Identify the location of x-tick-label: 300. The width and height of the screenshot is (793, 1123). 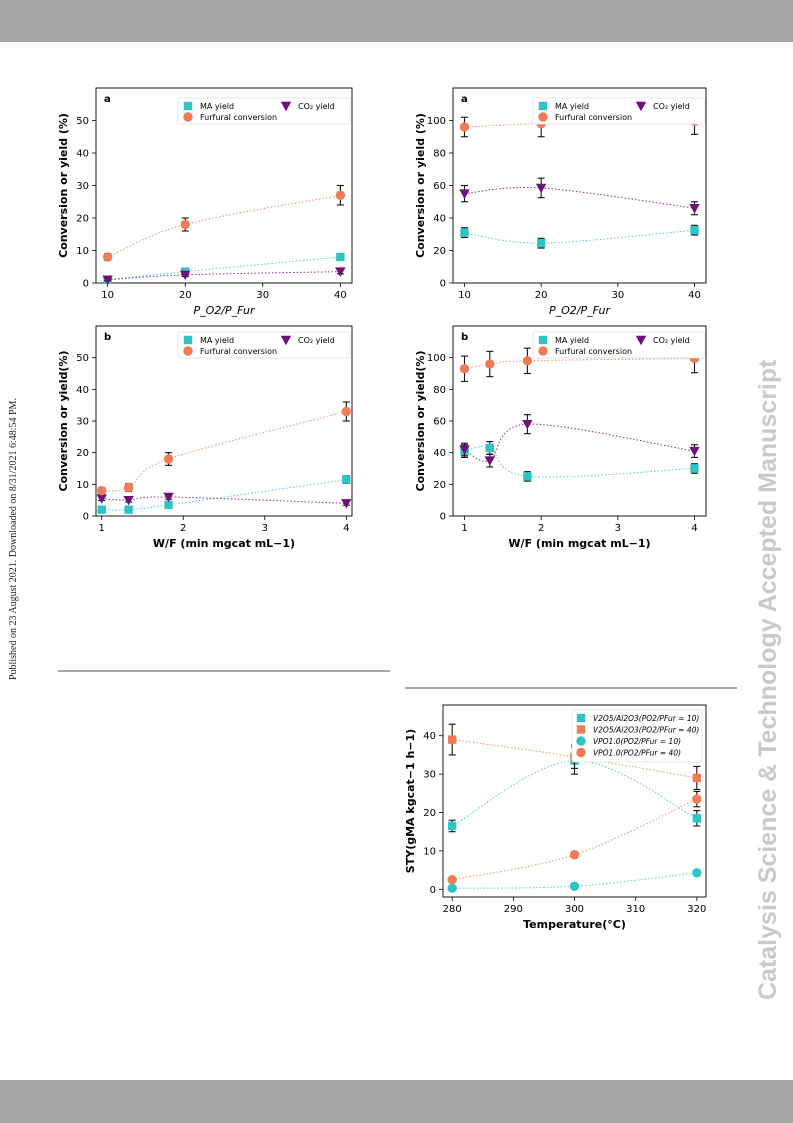
(574, 909).